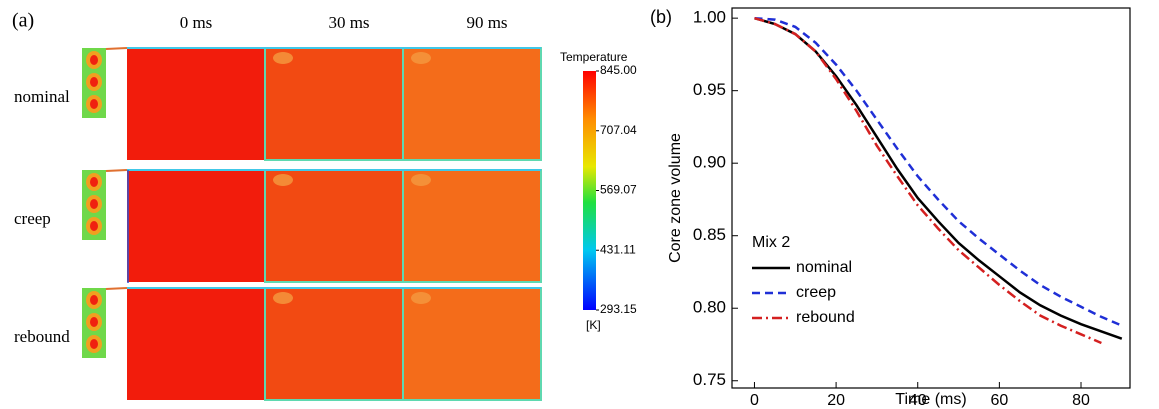 The width and height of the screenshot is (1159, 409). What do you see at coordinates (709, 234) in the screenshot?
I see `y-tick-label: 0.85` at bounding box center [709, 234].